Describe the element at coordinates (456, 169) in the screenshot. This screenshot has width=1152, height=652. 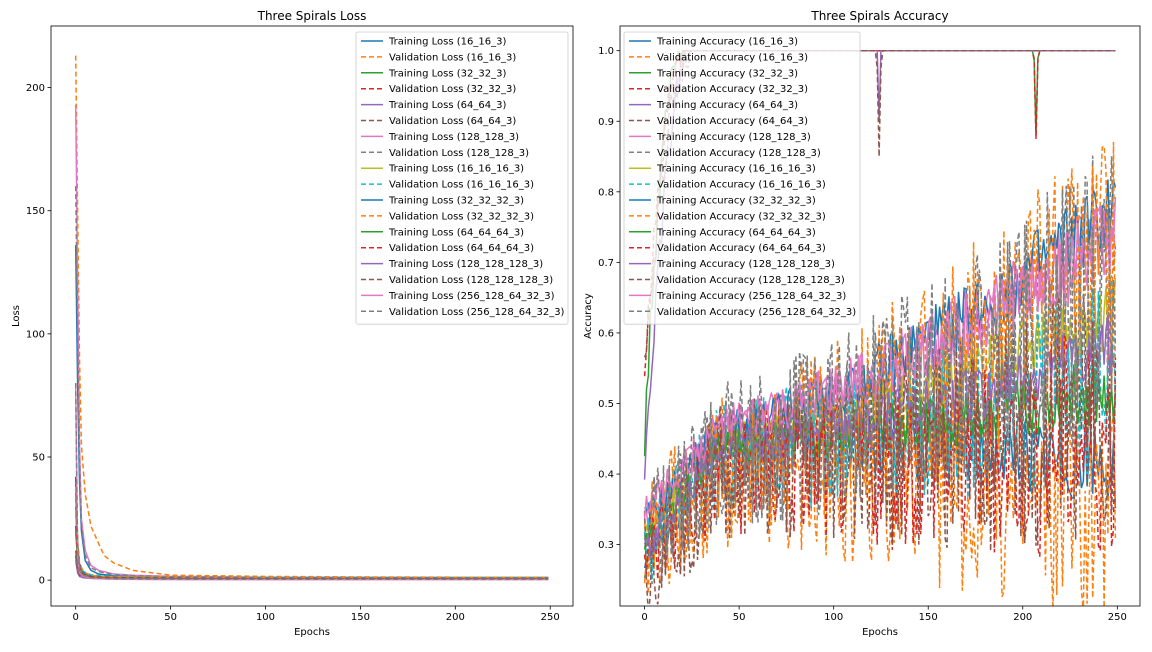
I see `legend-entry: Training Loss (16_16_16_3)` at that location.